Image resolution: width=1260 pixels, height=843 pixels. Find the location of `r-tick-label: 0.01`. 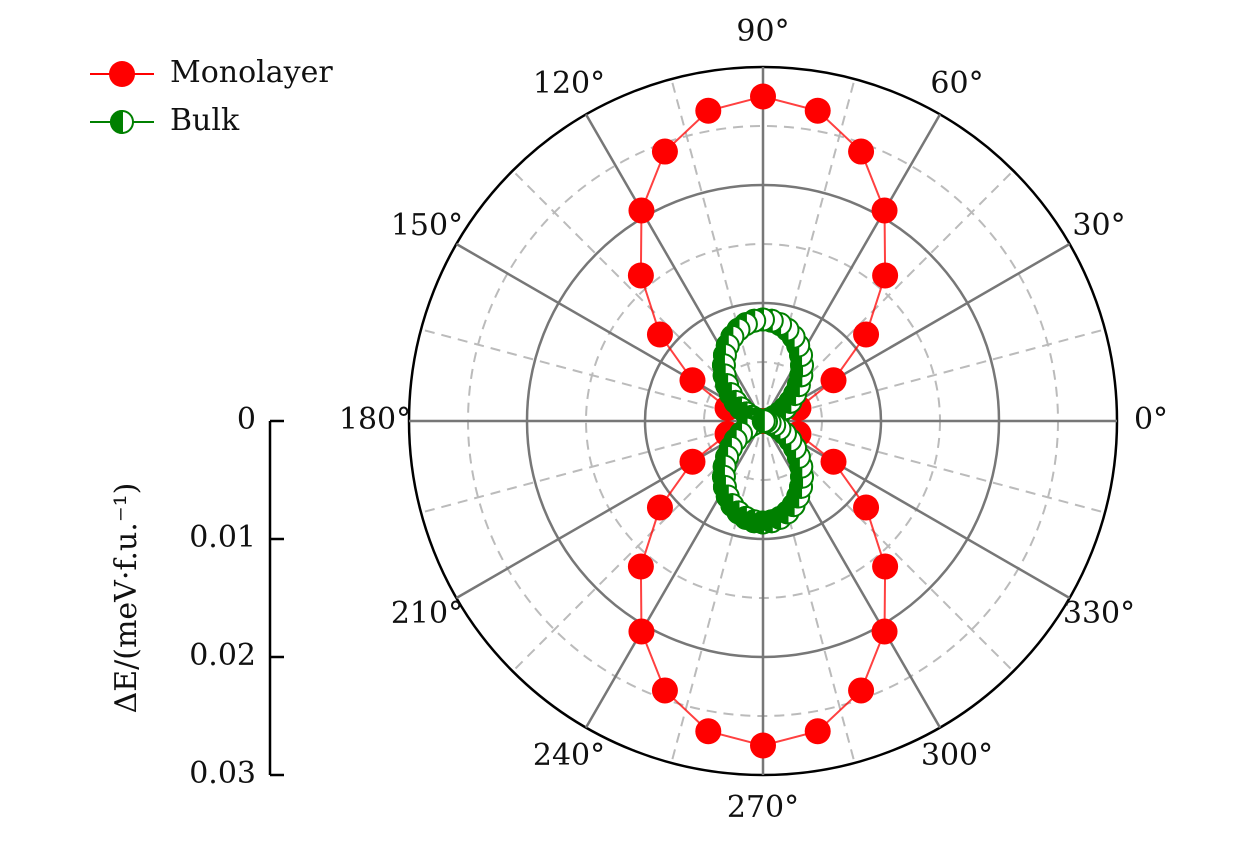

r-tick-label: 0.01 is located at coordinates (222, 537).